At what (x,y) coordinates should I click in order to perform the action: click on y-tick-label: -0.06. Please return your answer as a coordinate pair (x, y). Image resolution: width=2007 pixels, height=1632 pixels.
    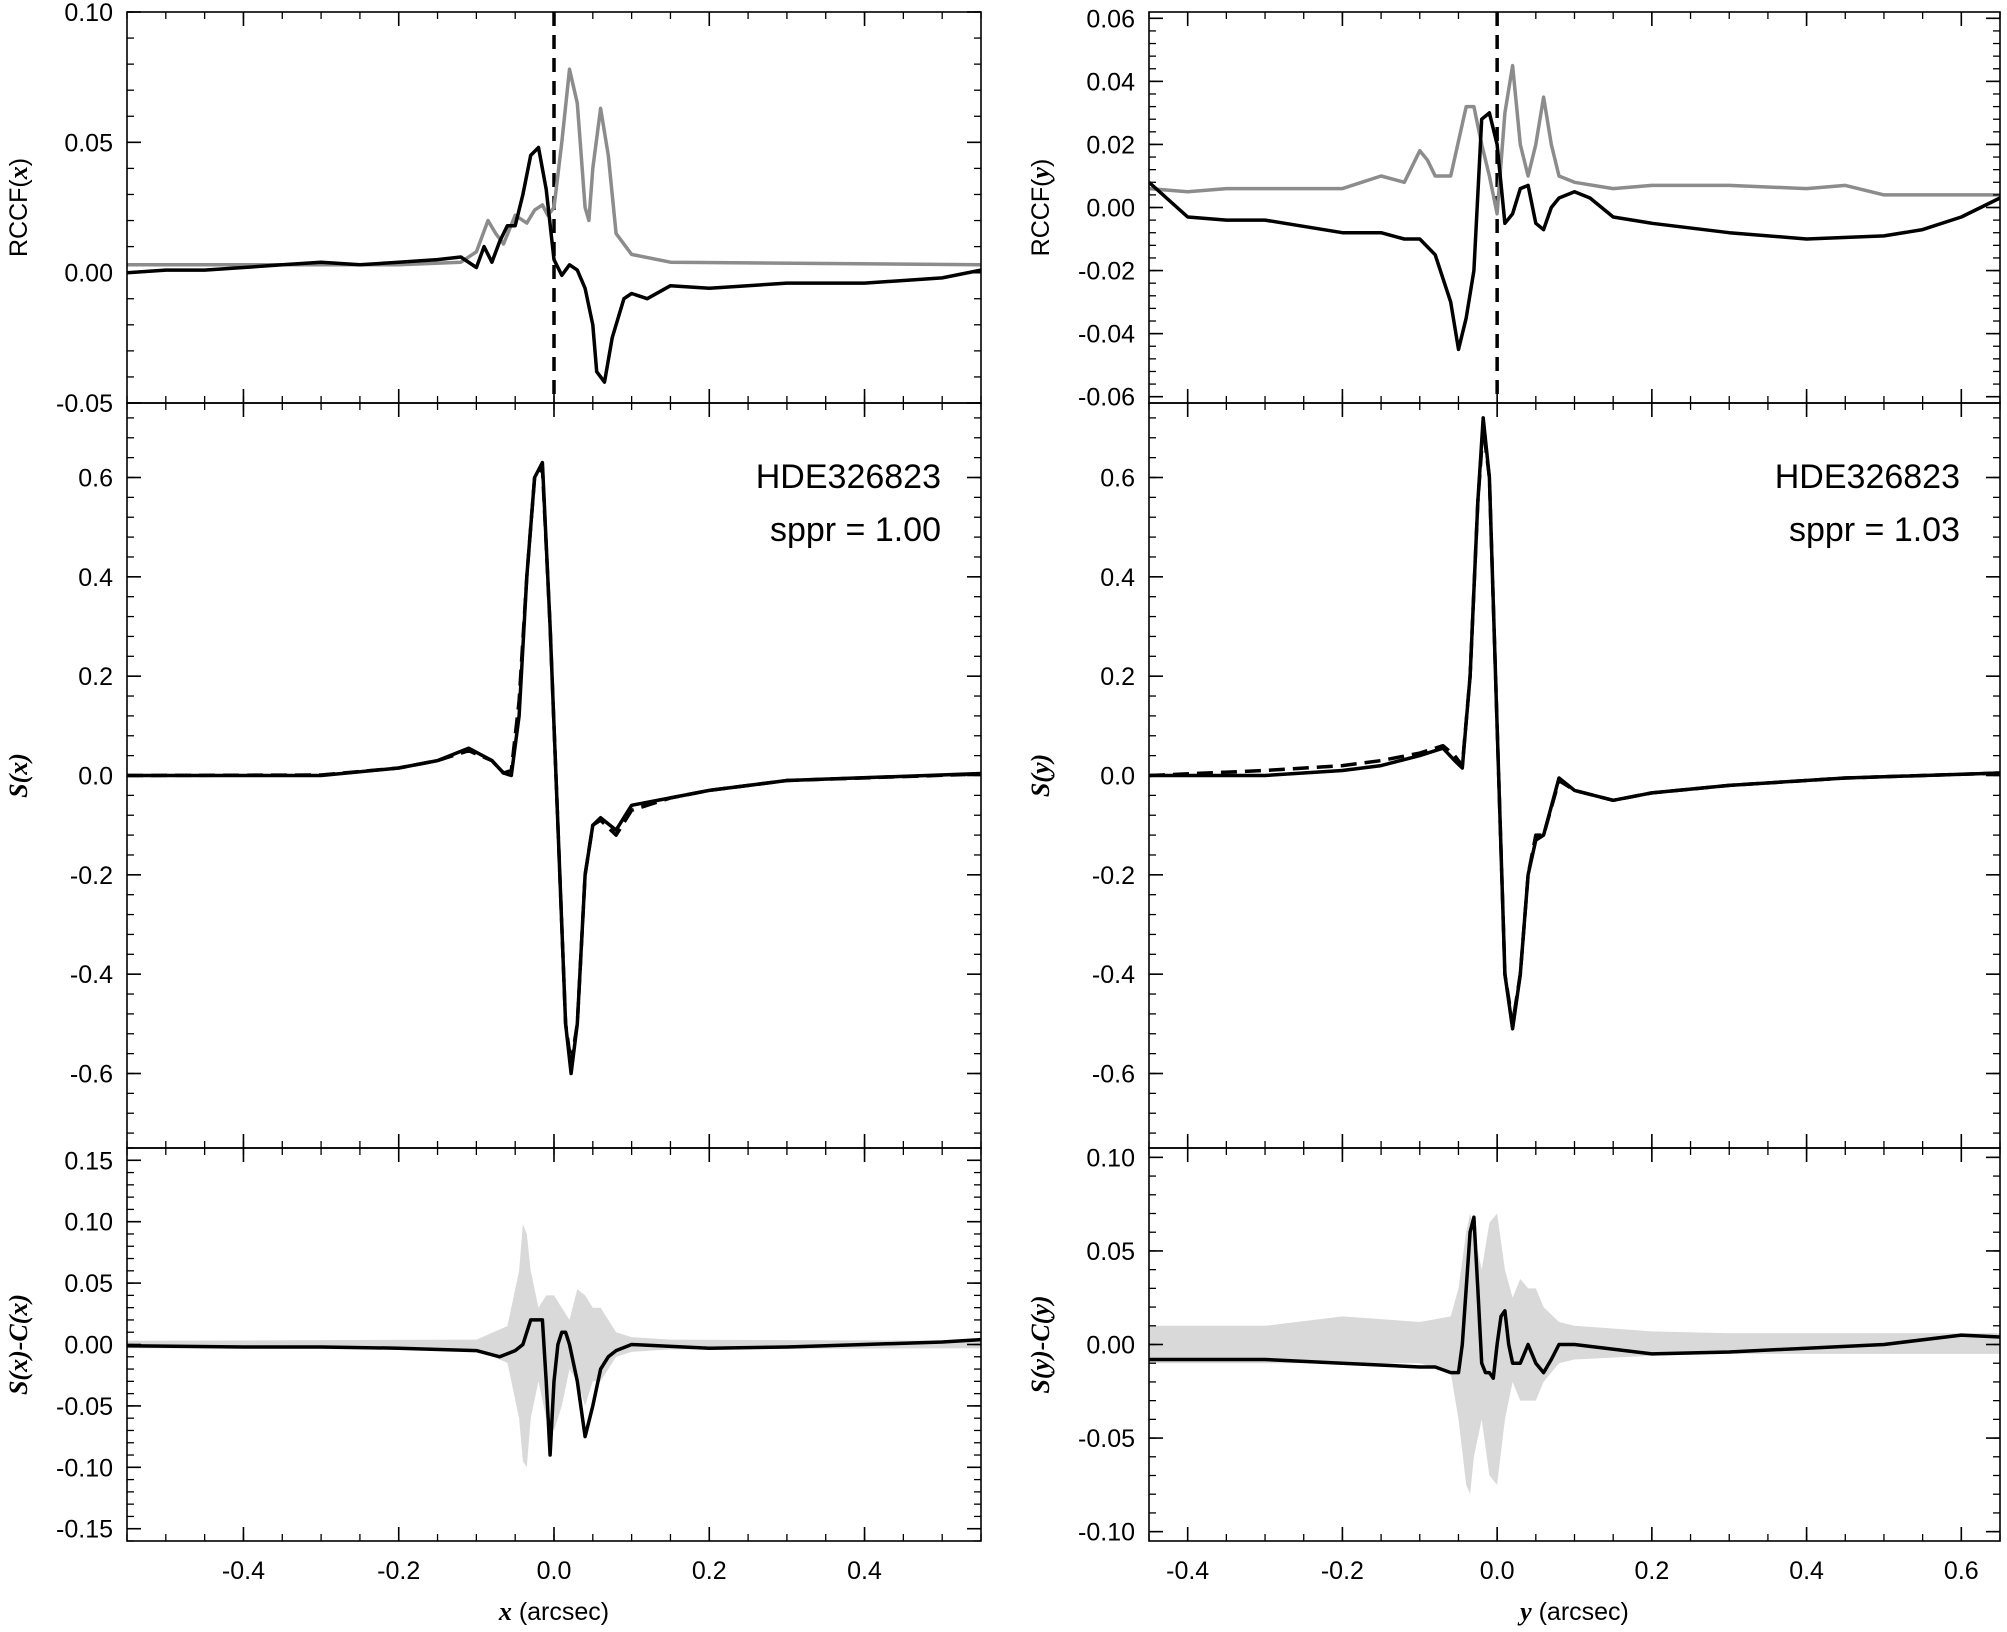
    Looking at the image, I should click on (1106, 398).